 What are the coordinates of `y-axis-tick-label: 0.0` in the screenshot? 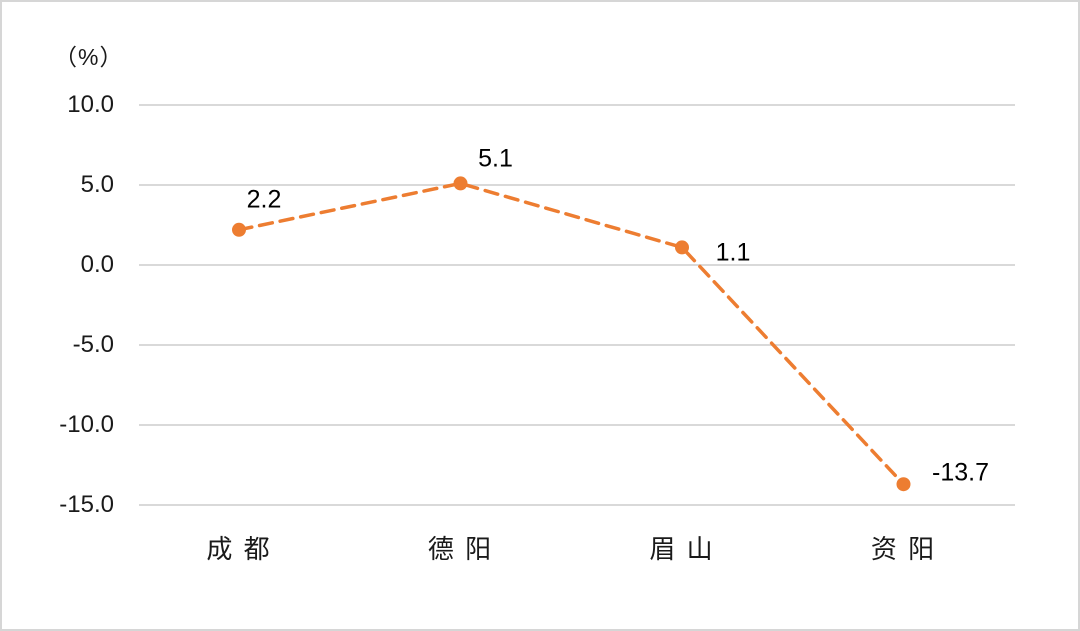 It's located at (97, 264).